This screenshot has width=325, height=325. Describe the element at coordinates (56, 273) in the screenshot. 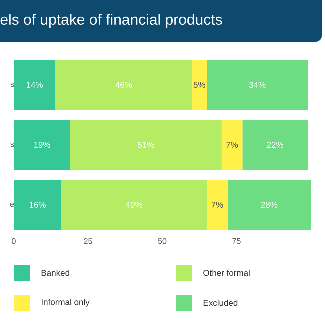

I see `legend-label: Banked` at that location.